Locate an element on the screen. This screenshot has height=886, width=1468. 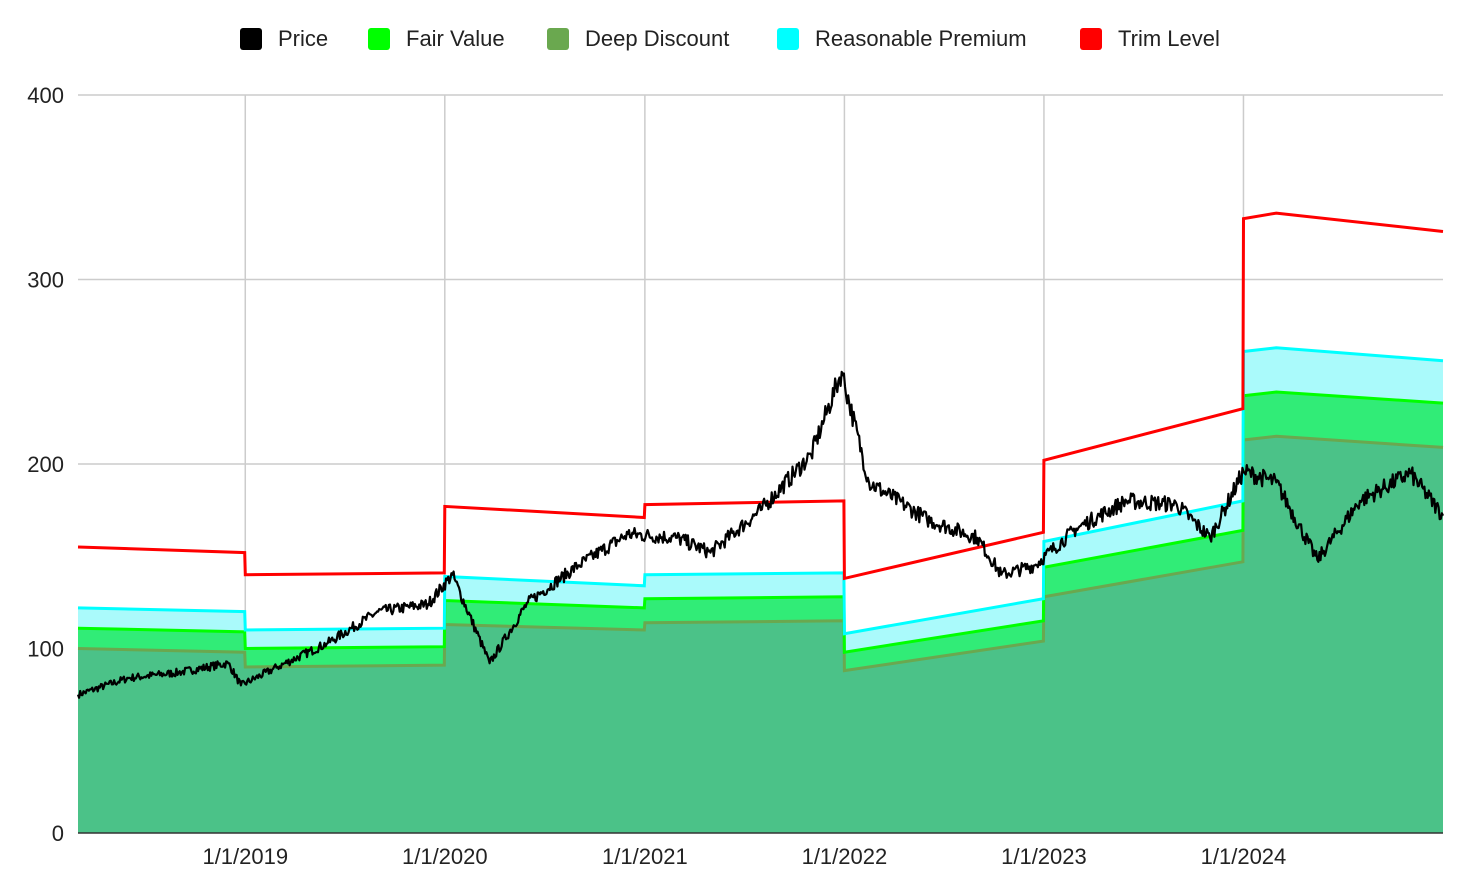
y-tick-label: 0 is located at coordinates (58, 833).